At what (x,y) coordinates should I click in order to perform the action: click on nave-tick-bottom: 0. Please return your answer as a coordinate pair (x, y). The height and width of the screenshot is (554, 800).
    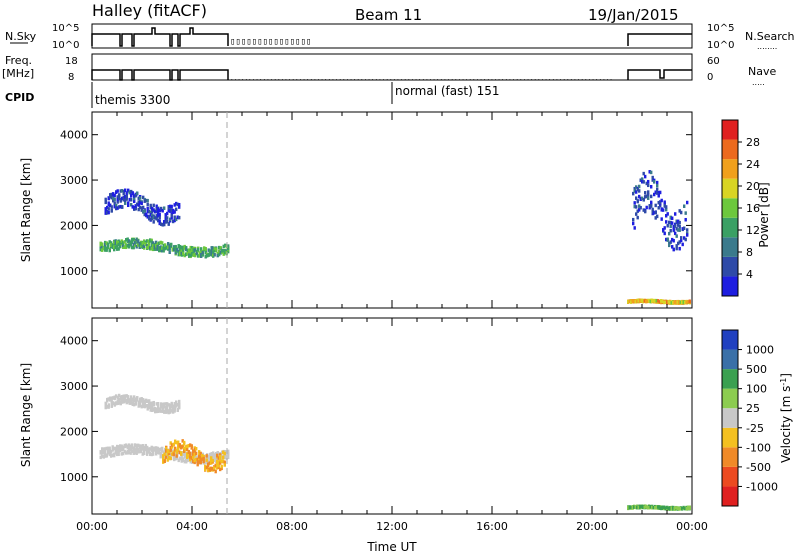
    Looking at the image, I should click on (710, 77).